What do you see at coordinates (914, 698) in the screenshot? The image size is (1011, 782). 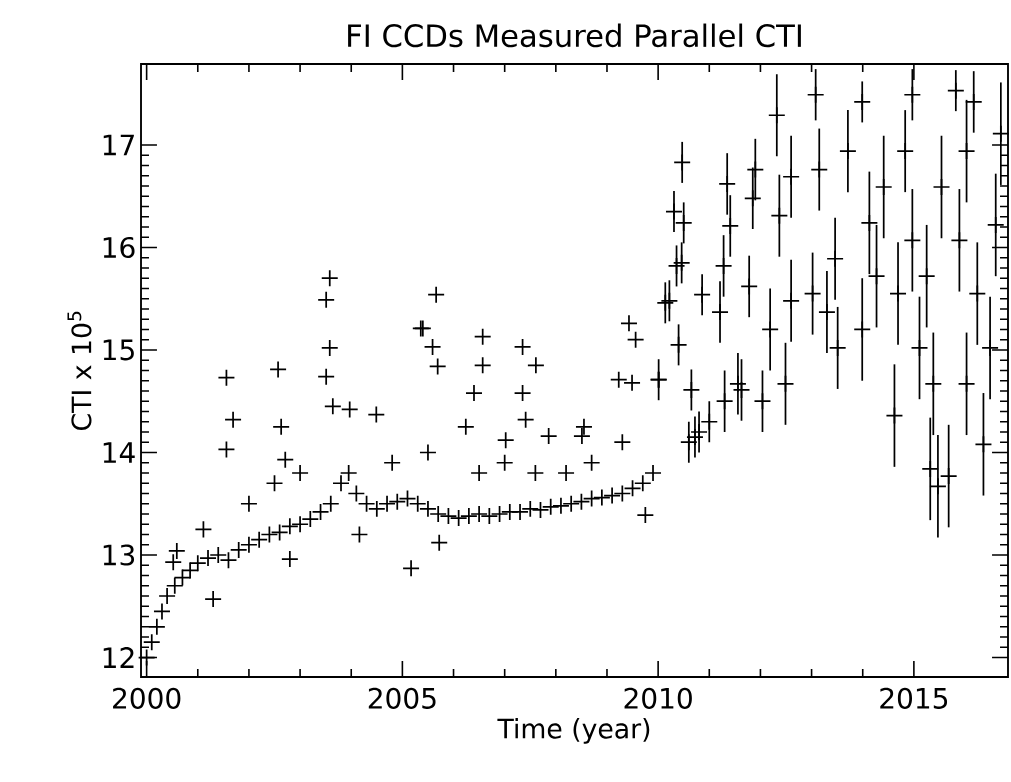 I see `x-tick-label: 2015` at bounding box center [914, 698].